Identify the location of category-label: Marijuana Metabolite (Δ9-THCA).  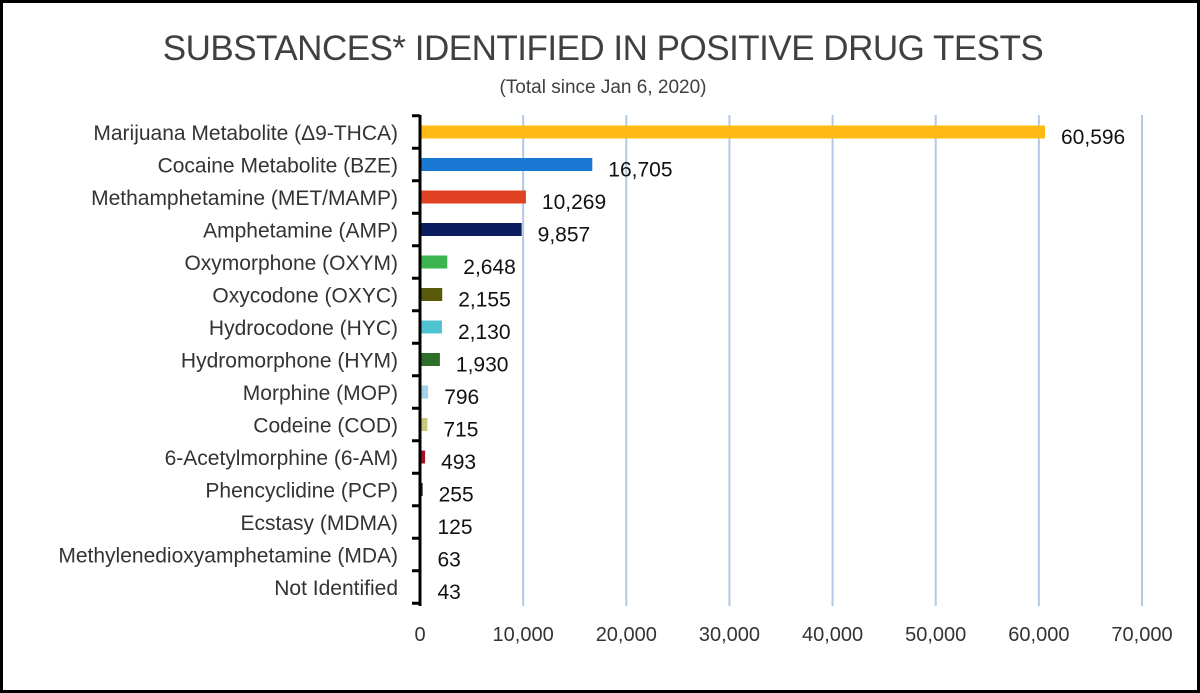
(245, 133).